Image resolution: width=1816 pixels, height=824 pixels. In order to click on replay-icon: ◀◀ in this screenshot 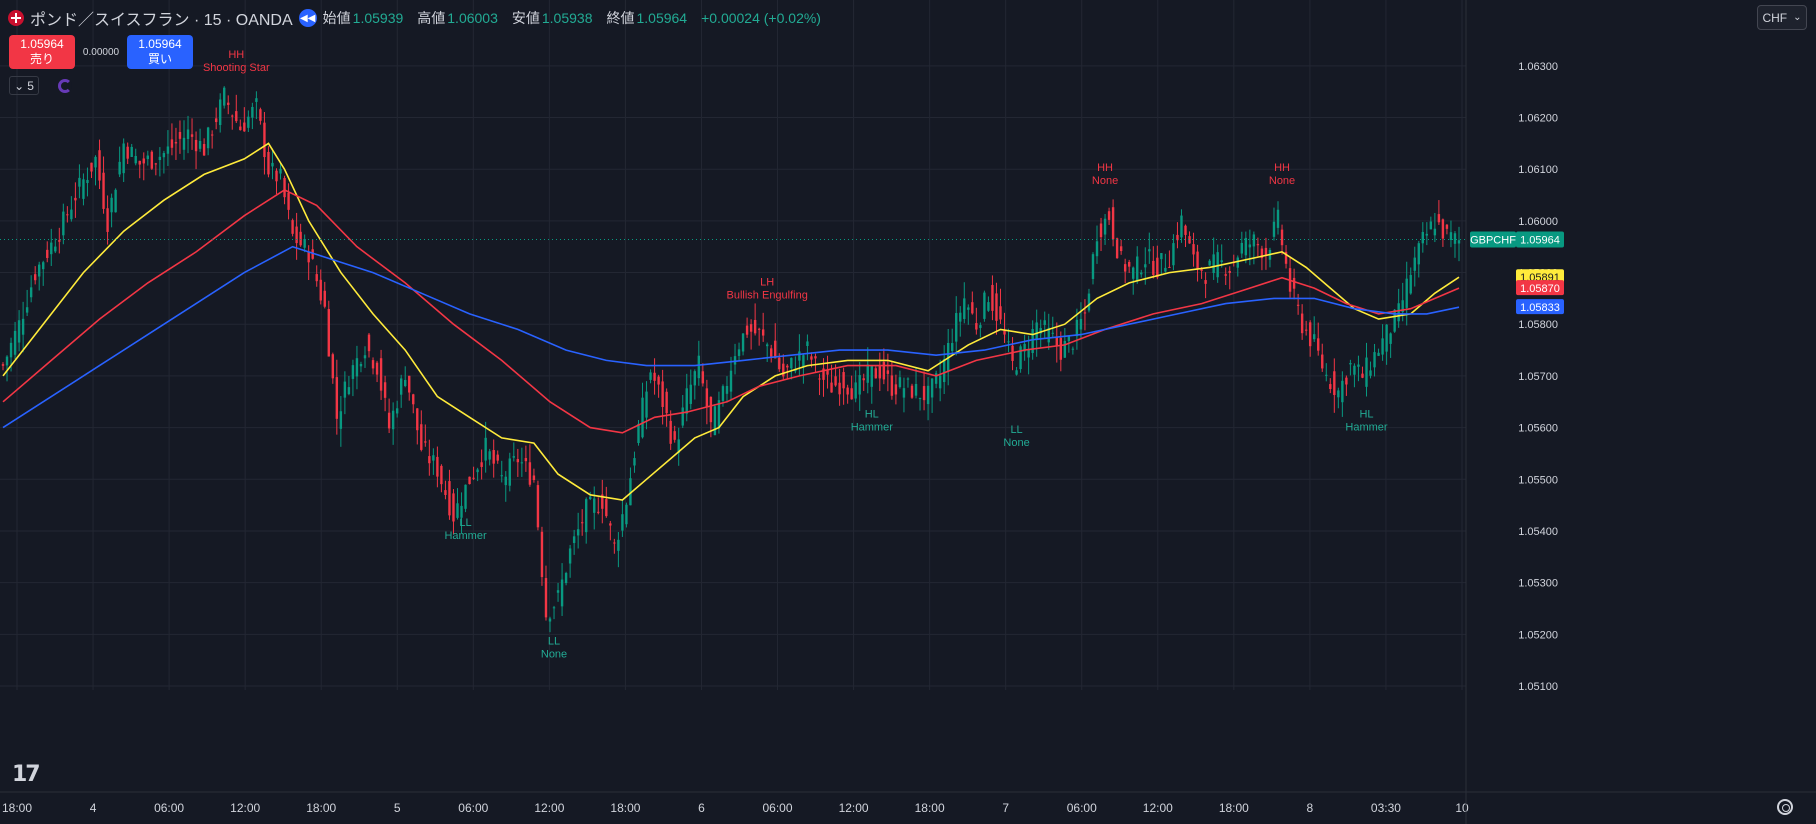, I will do `click(307, 18)`.